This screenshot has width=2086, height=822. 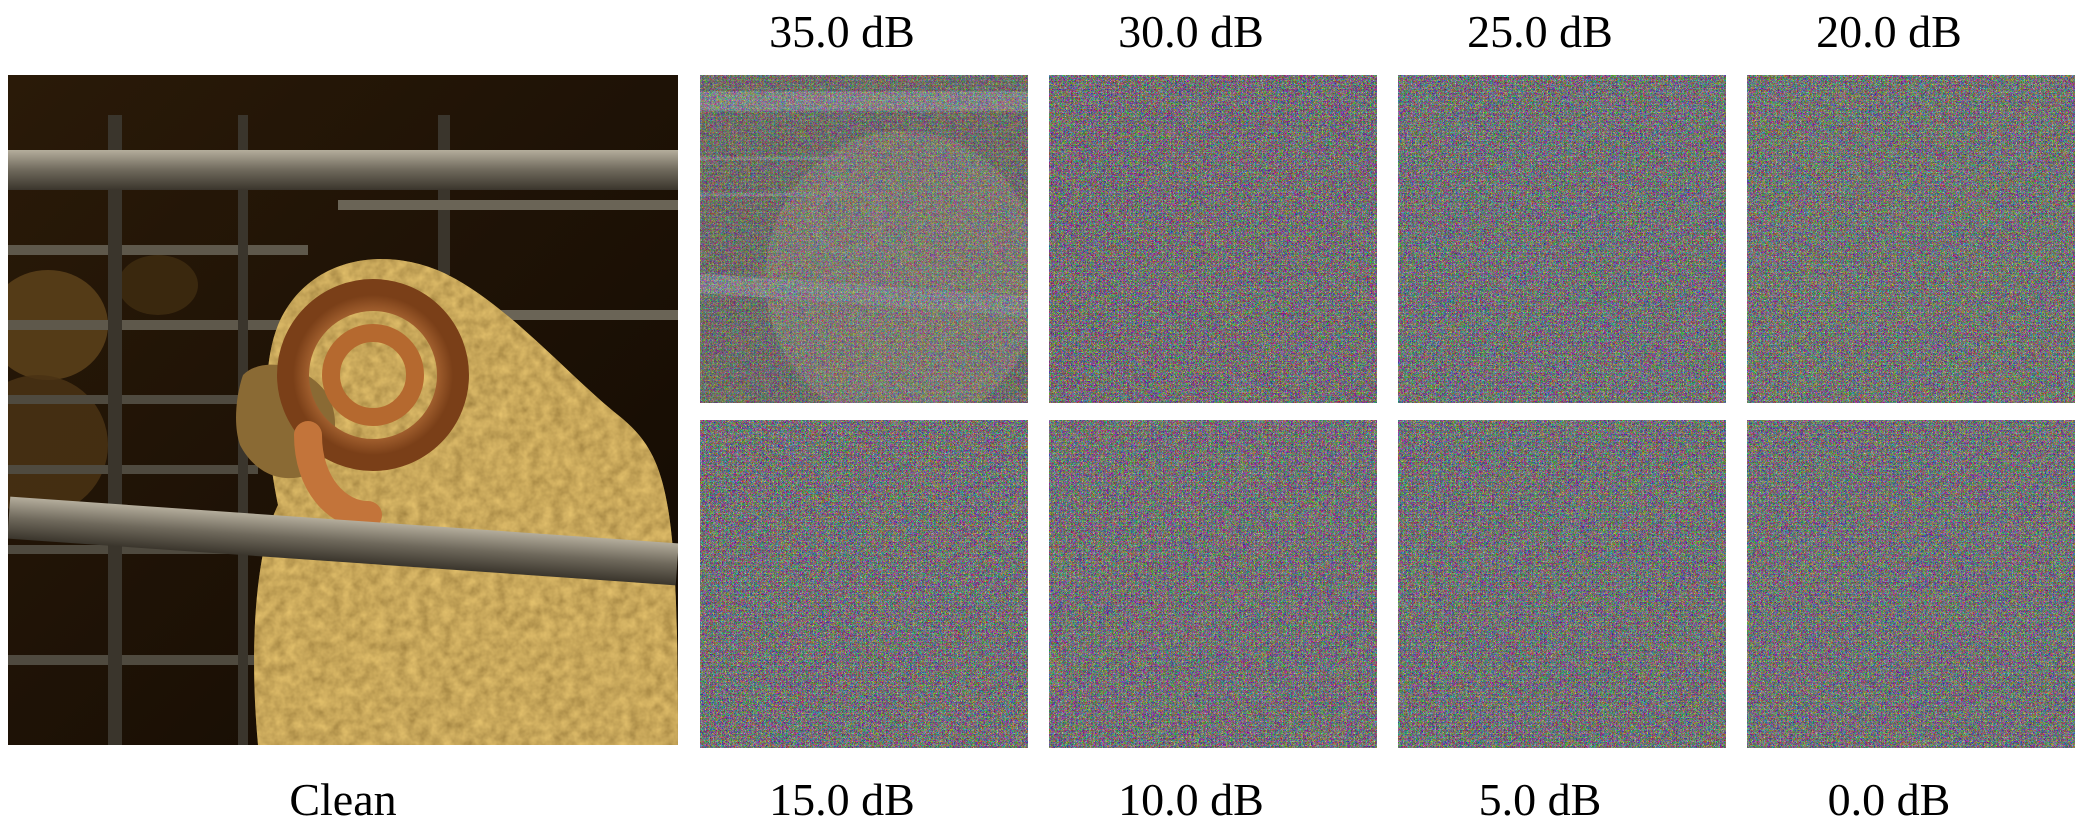 I want to click on noisy-image-250db, so click(x=1562, y=239).